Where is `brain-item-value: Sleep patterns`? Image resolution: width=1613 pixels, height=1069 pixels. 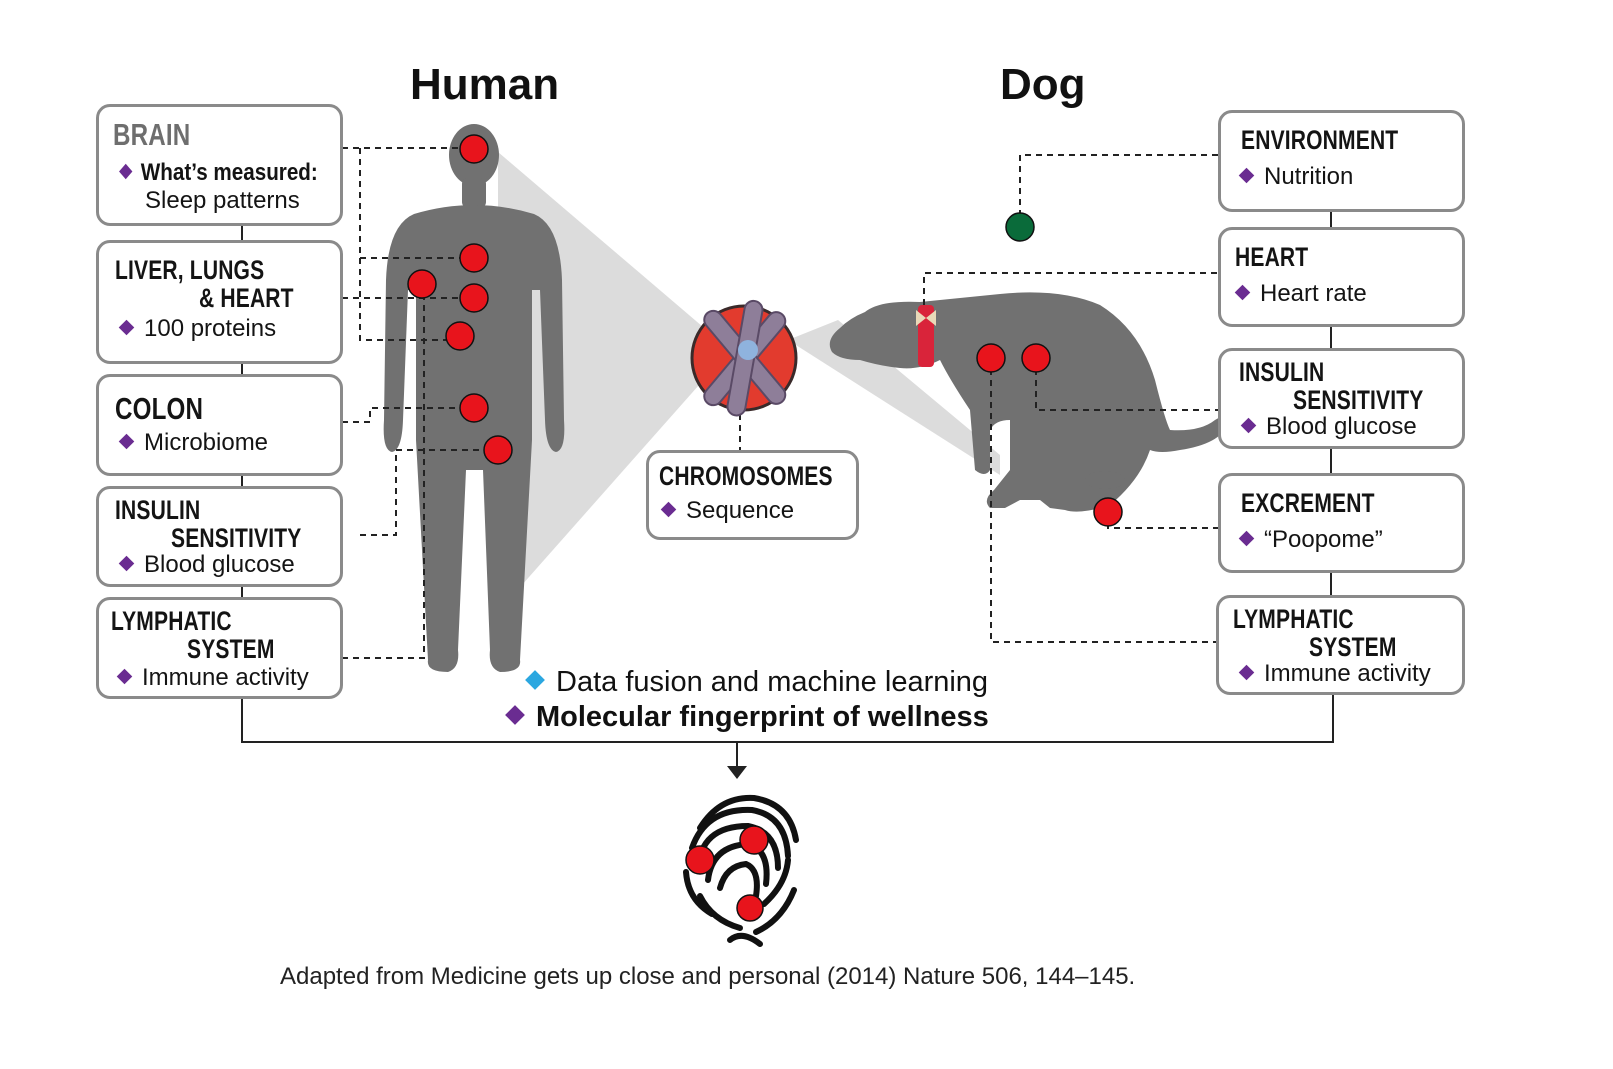
brain-item-value: Sleep patterns is located at coordinates (222, 200).